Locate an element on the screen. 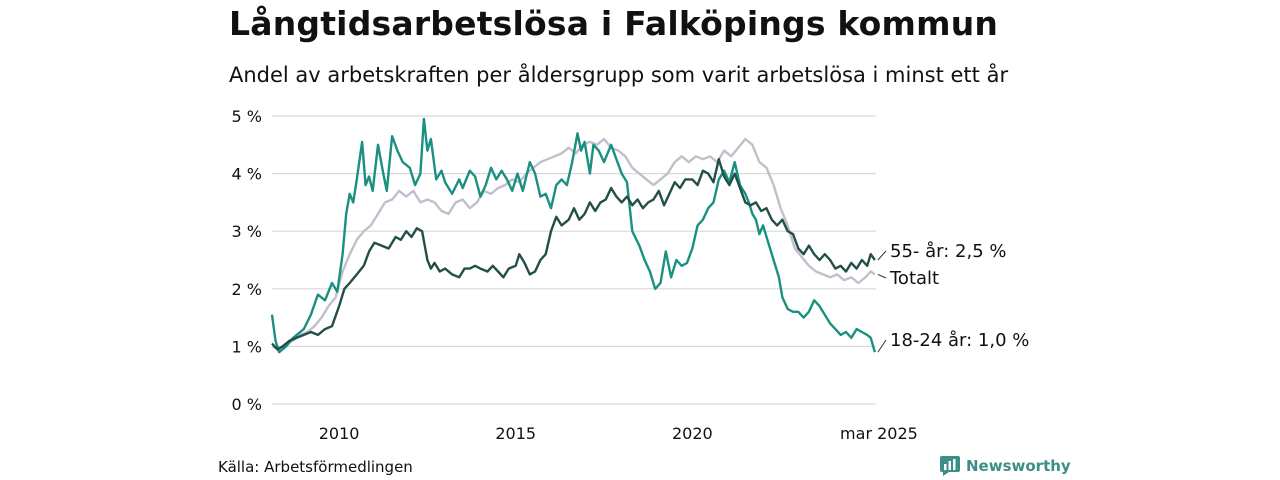 This screenshot has width=1280, height=480. y-axis: 0 % 1 % 2 % 3 % 4 % 5 % is located at coordinates (247, 260).